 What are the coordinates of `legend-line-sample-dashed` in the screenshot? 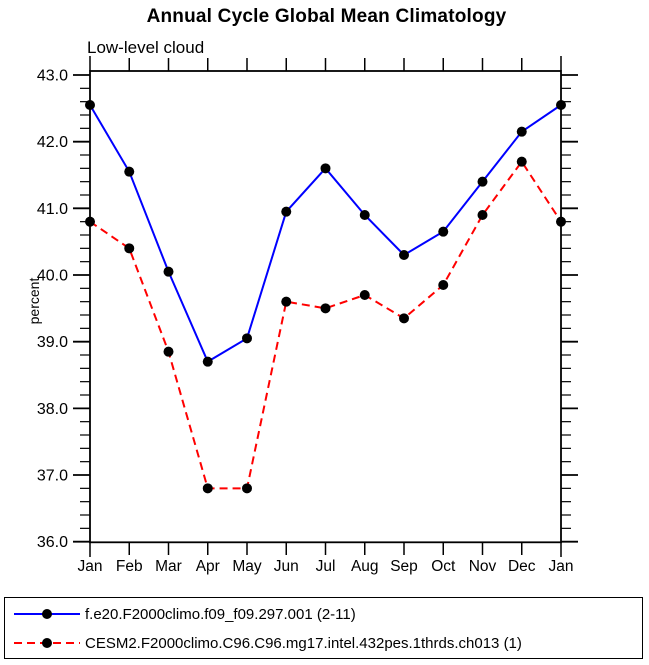 It's located at (47, 643).